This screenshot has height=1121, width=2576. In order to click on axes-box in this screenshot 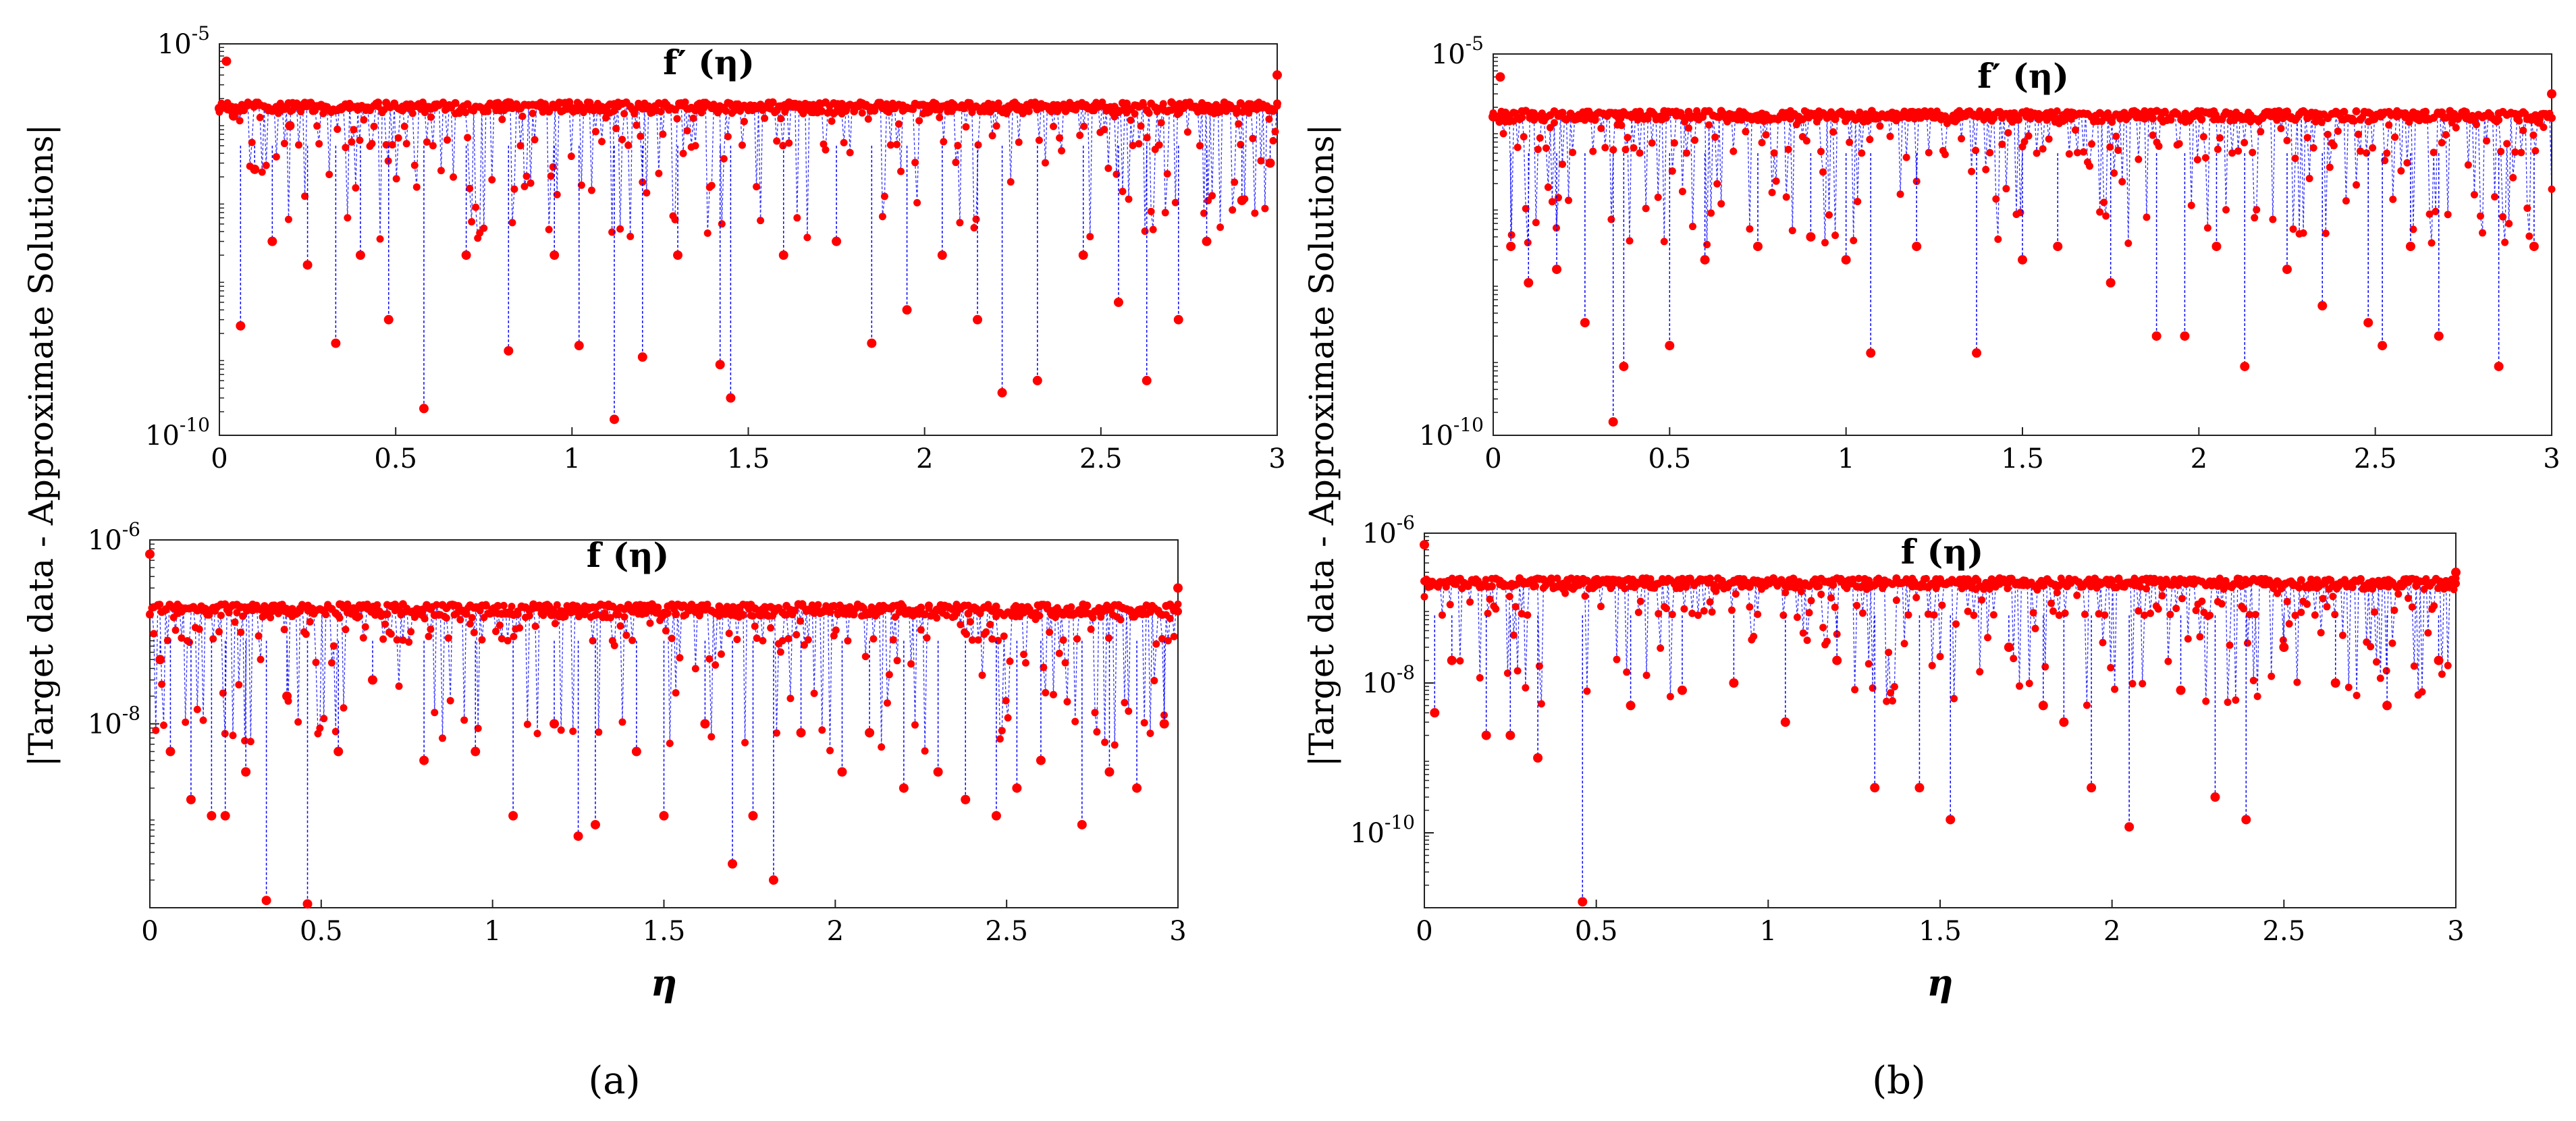, I will do `click(664, 723)`.